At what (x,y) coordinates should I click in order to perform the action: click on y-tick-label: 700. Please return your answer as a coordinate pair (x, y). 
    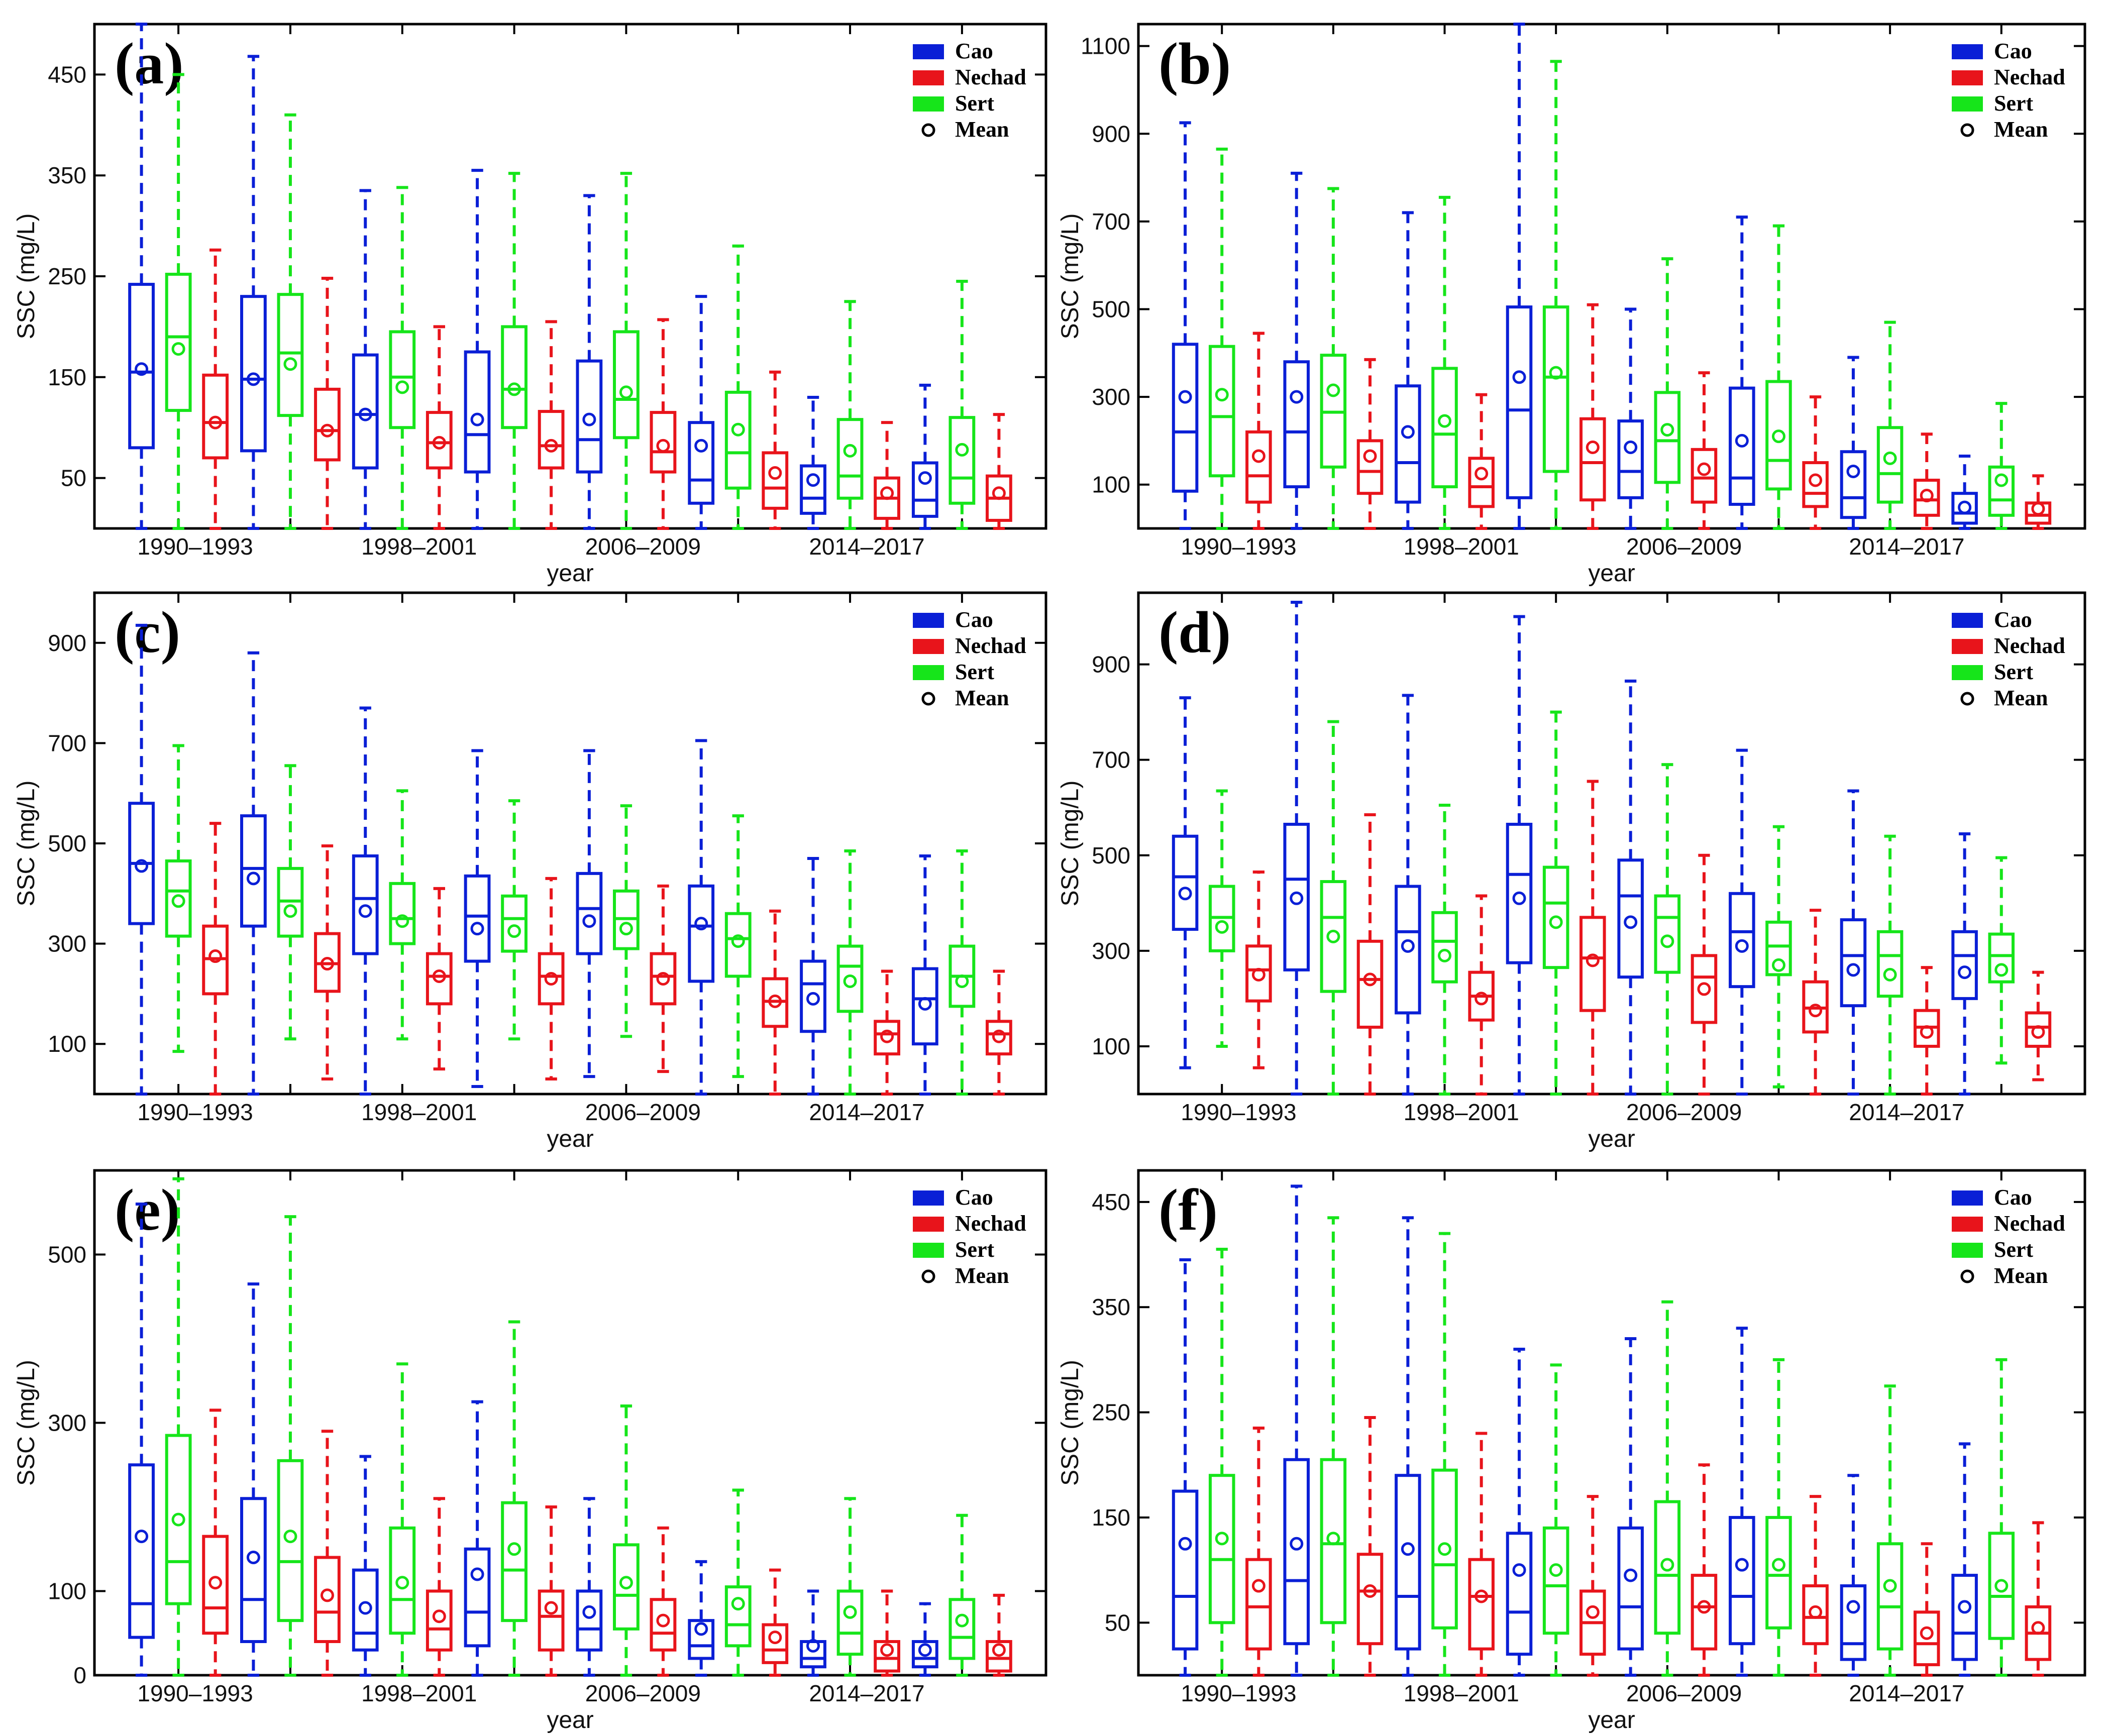
    Looking at the image, I should click on (1111, 760).